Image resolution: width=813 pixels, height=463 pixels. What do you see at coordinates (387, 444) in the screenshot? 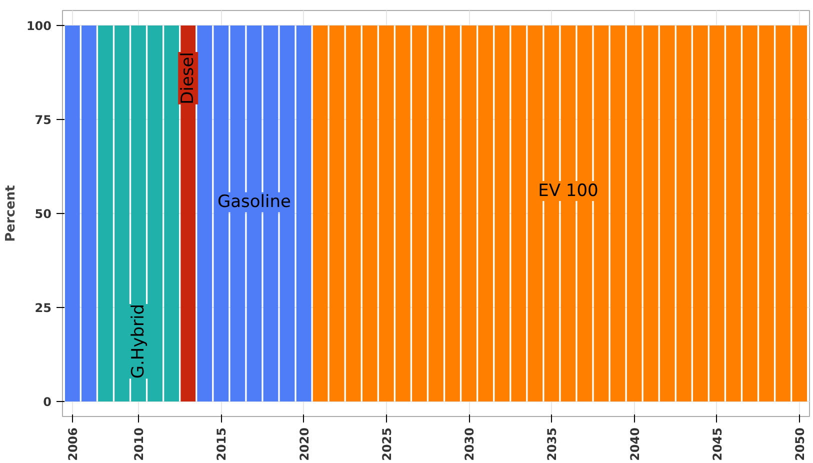
I see `x-tick-label: 2025` at bounding box center [387, 444].